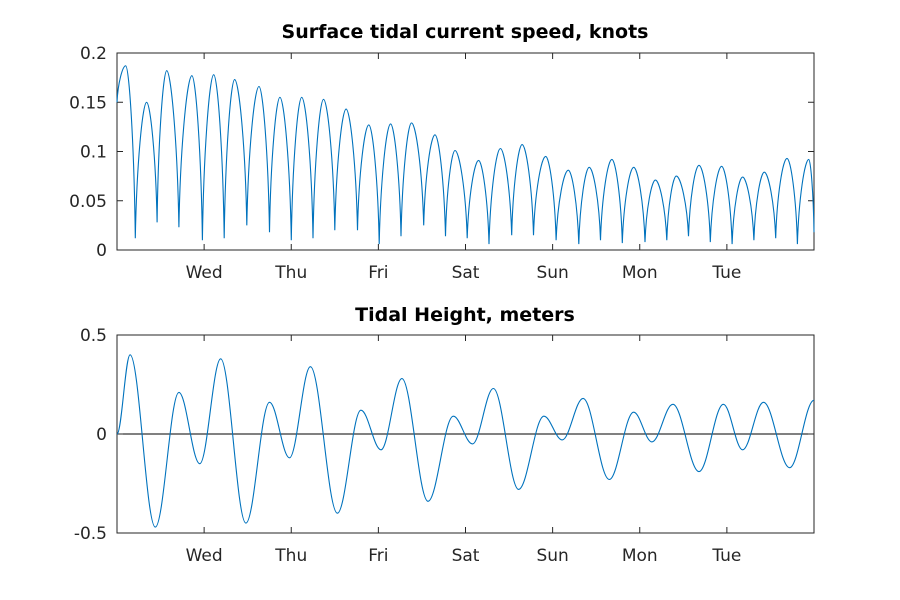 The image size is (900, 600). Describe the element at coordinates (640, 556) in the screenshot. I see `tidal-height-x-tick-label: Mon` at that location.